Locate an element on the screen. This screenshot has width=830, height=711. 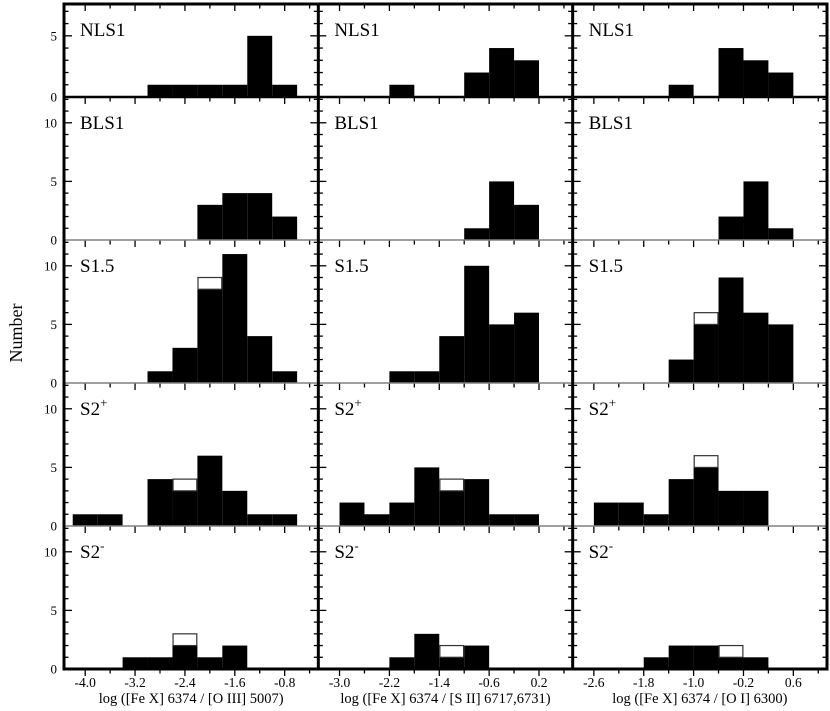
panel-NLS1-col2 is located at coordinates (464, 72).